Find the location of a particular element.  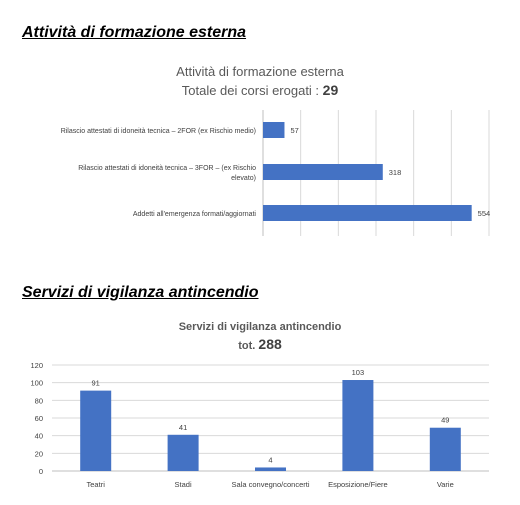

chart2-ytick-label: 40 is located at coordinates (39, 436).